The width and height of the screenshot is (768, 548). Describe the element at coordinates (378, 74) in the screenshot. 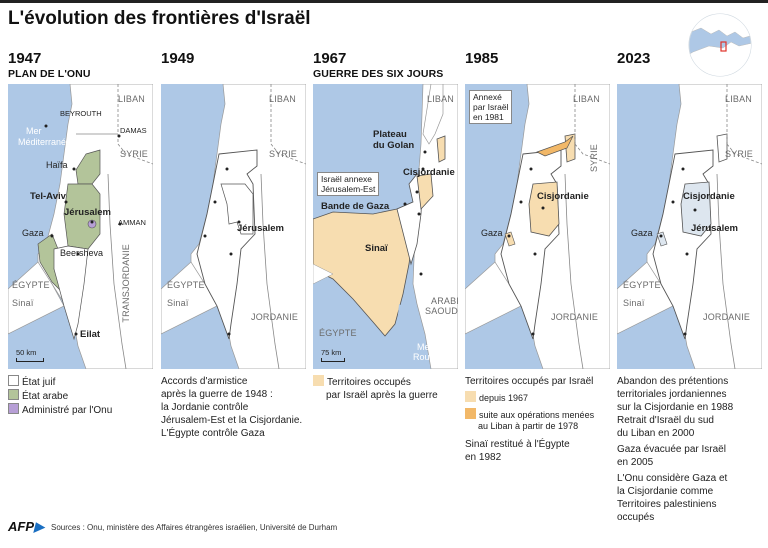

I see `subtitle-1967: GUERRE DES SIX JOURS` at that location.